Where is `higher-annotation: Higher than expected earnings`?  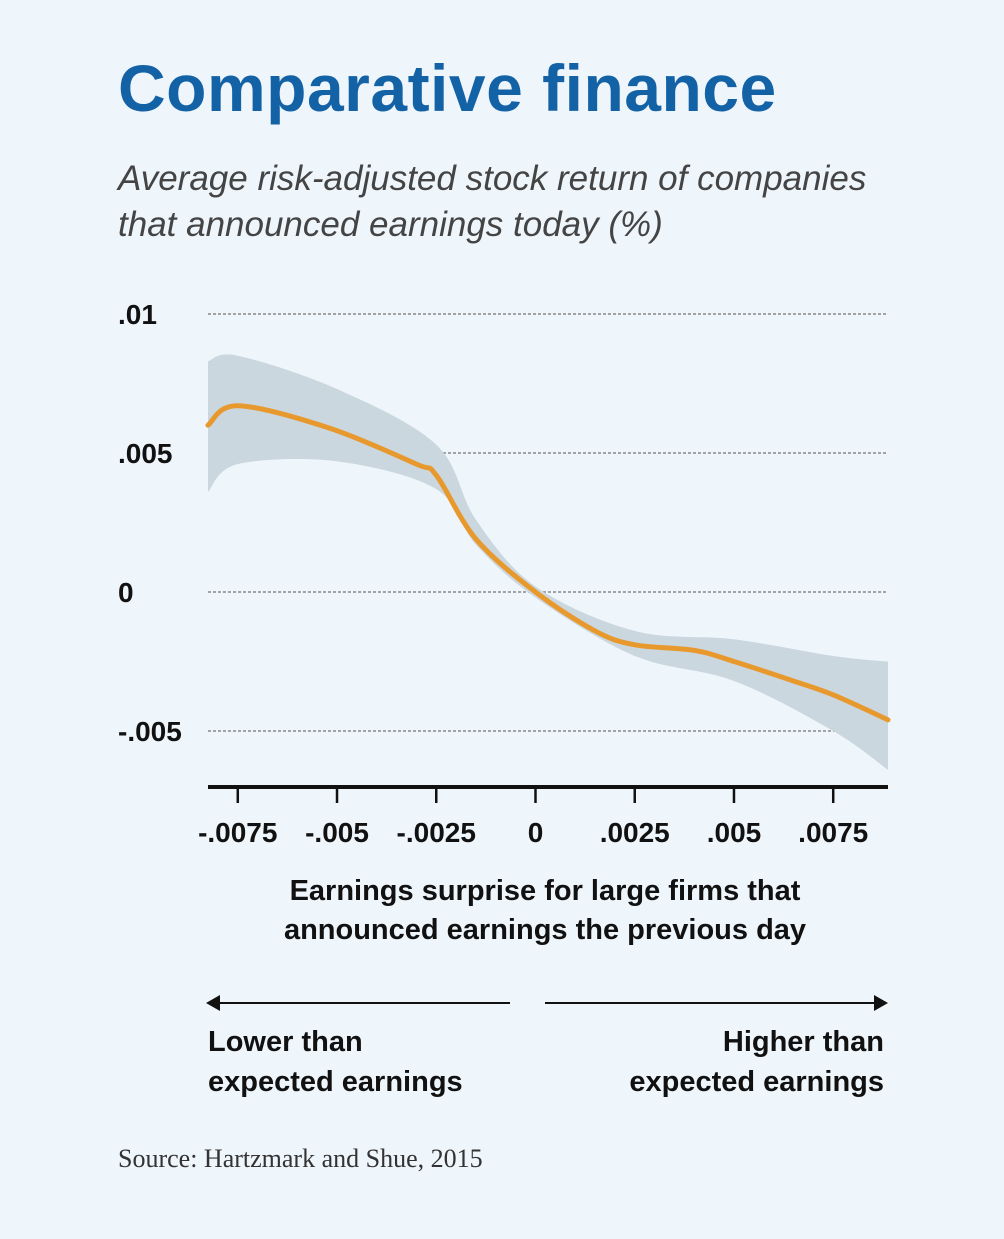 higher-annotation: Higher than expected earnings is located at coordinates (756, 1062).